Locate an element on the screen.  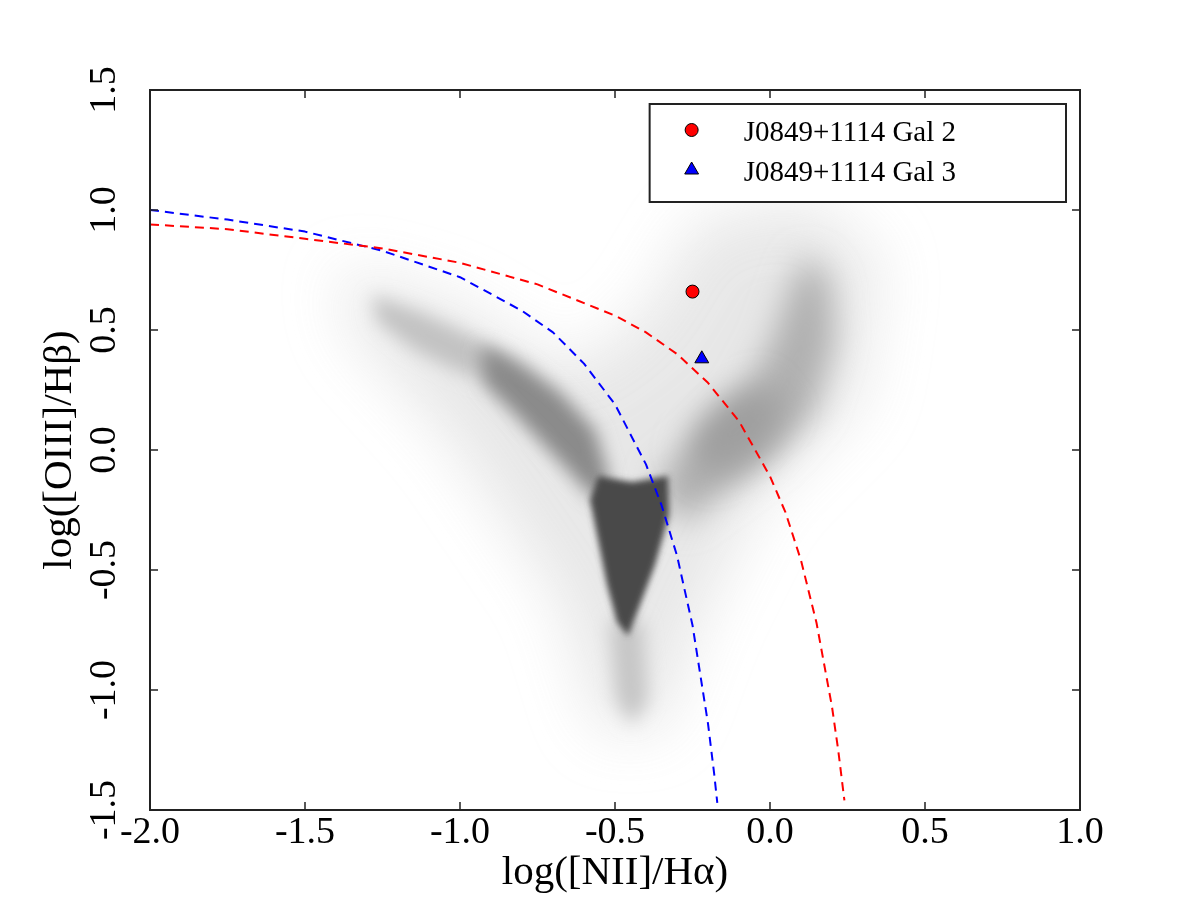
x-tick-label: 1.0 is located at coordinates (1080, 829).